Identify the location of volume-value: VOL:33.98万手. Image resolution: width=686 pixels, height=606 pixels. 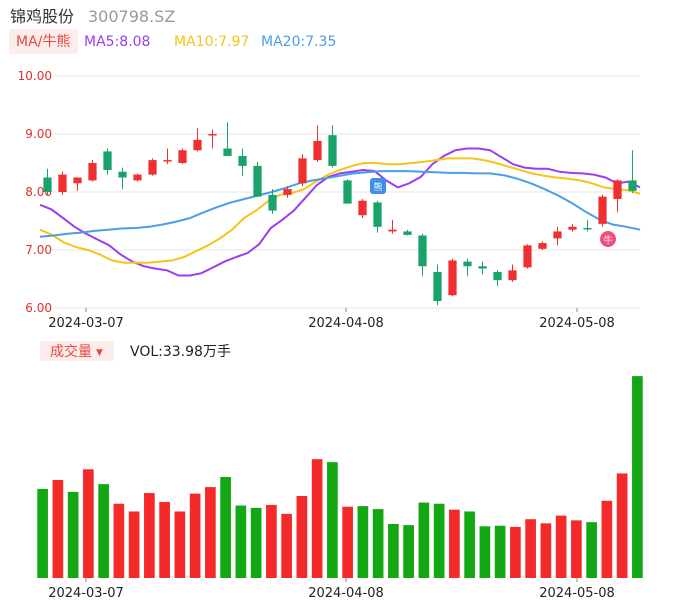
(180, 352).